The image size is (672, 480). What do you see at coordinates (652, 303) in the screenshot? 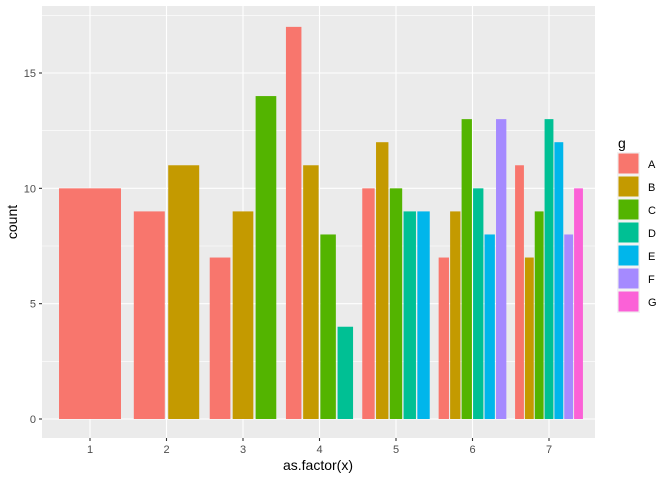
I see `legend-label: G` at bounding box center [652, 303].